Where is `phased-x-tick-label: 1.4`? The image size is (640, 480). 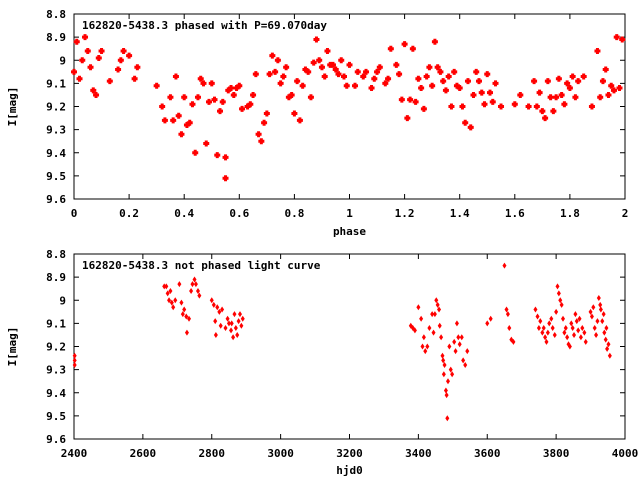 phased-x-tick-label: 1.4 is located at coordinates (460, 213).